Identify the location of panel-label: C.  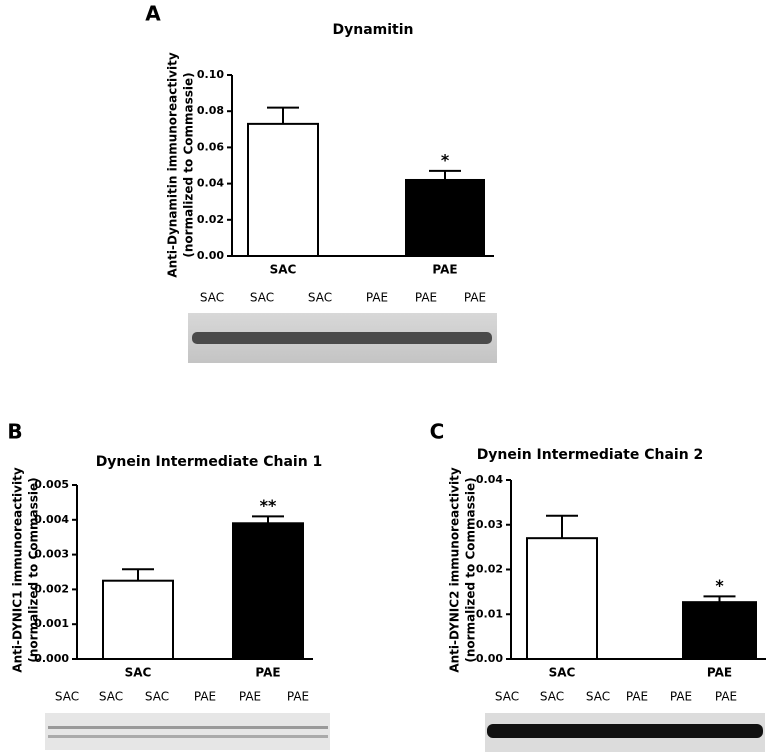
(437, 432).